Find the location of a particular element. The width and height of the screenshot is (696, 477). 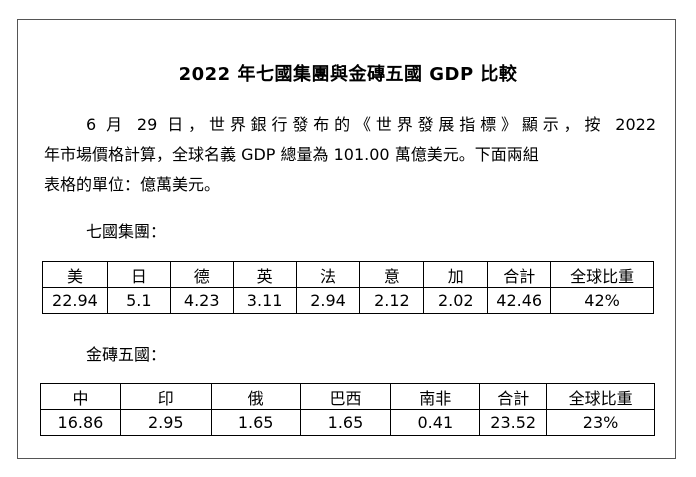

g7-value-cell: 2.94 is located at coordinates (328, 300).